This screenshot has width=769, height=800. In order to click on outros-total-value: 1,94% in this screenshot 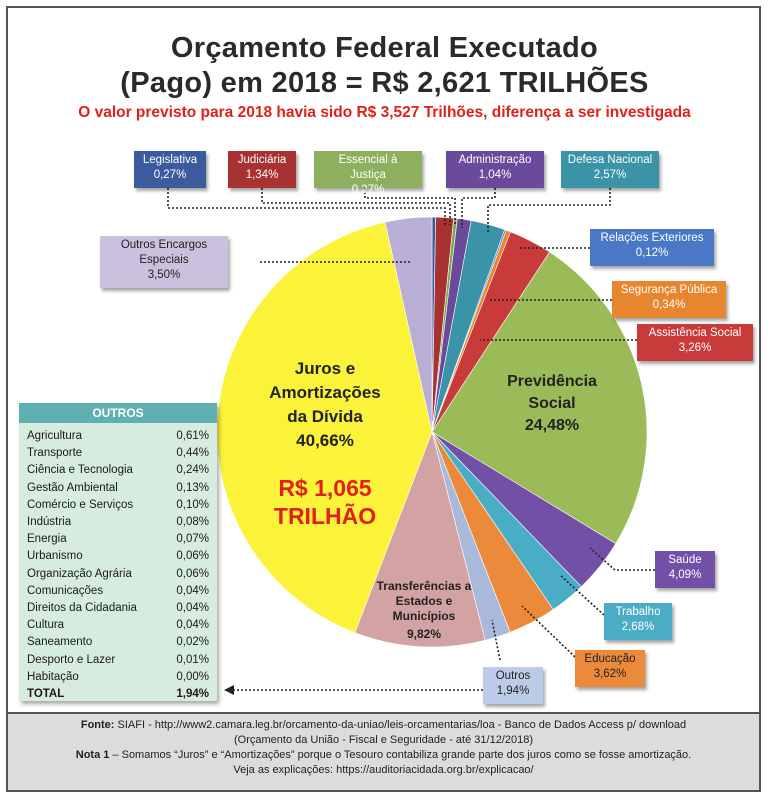, I will do `click(192, 694)`.